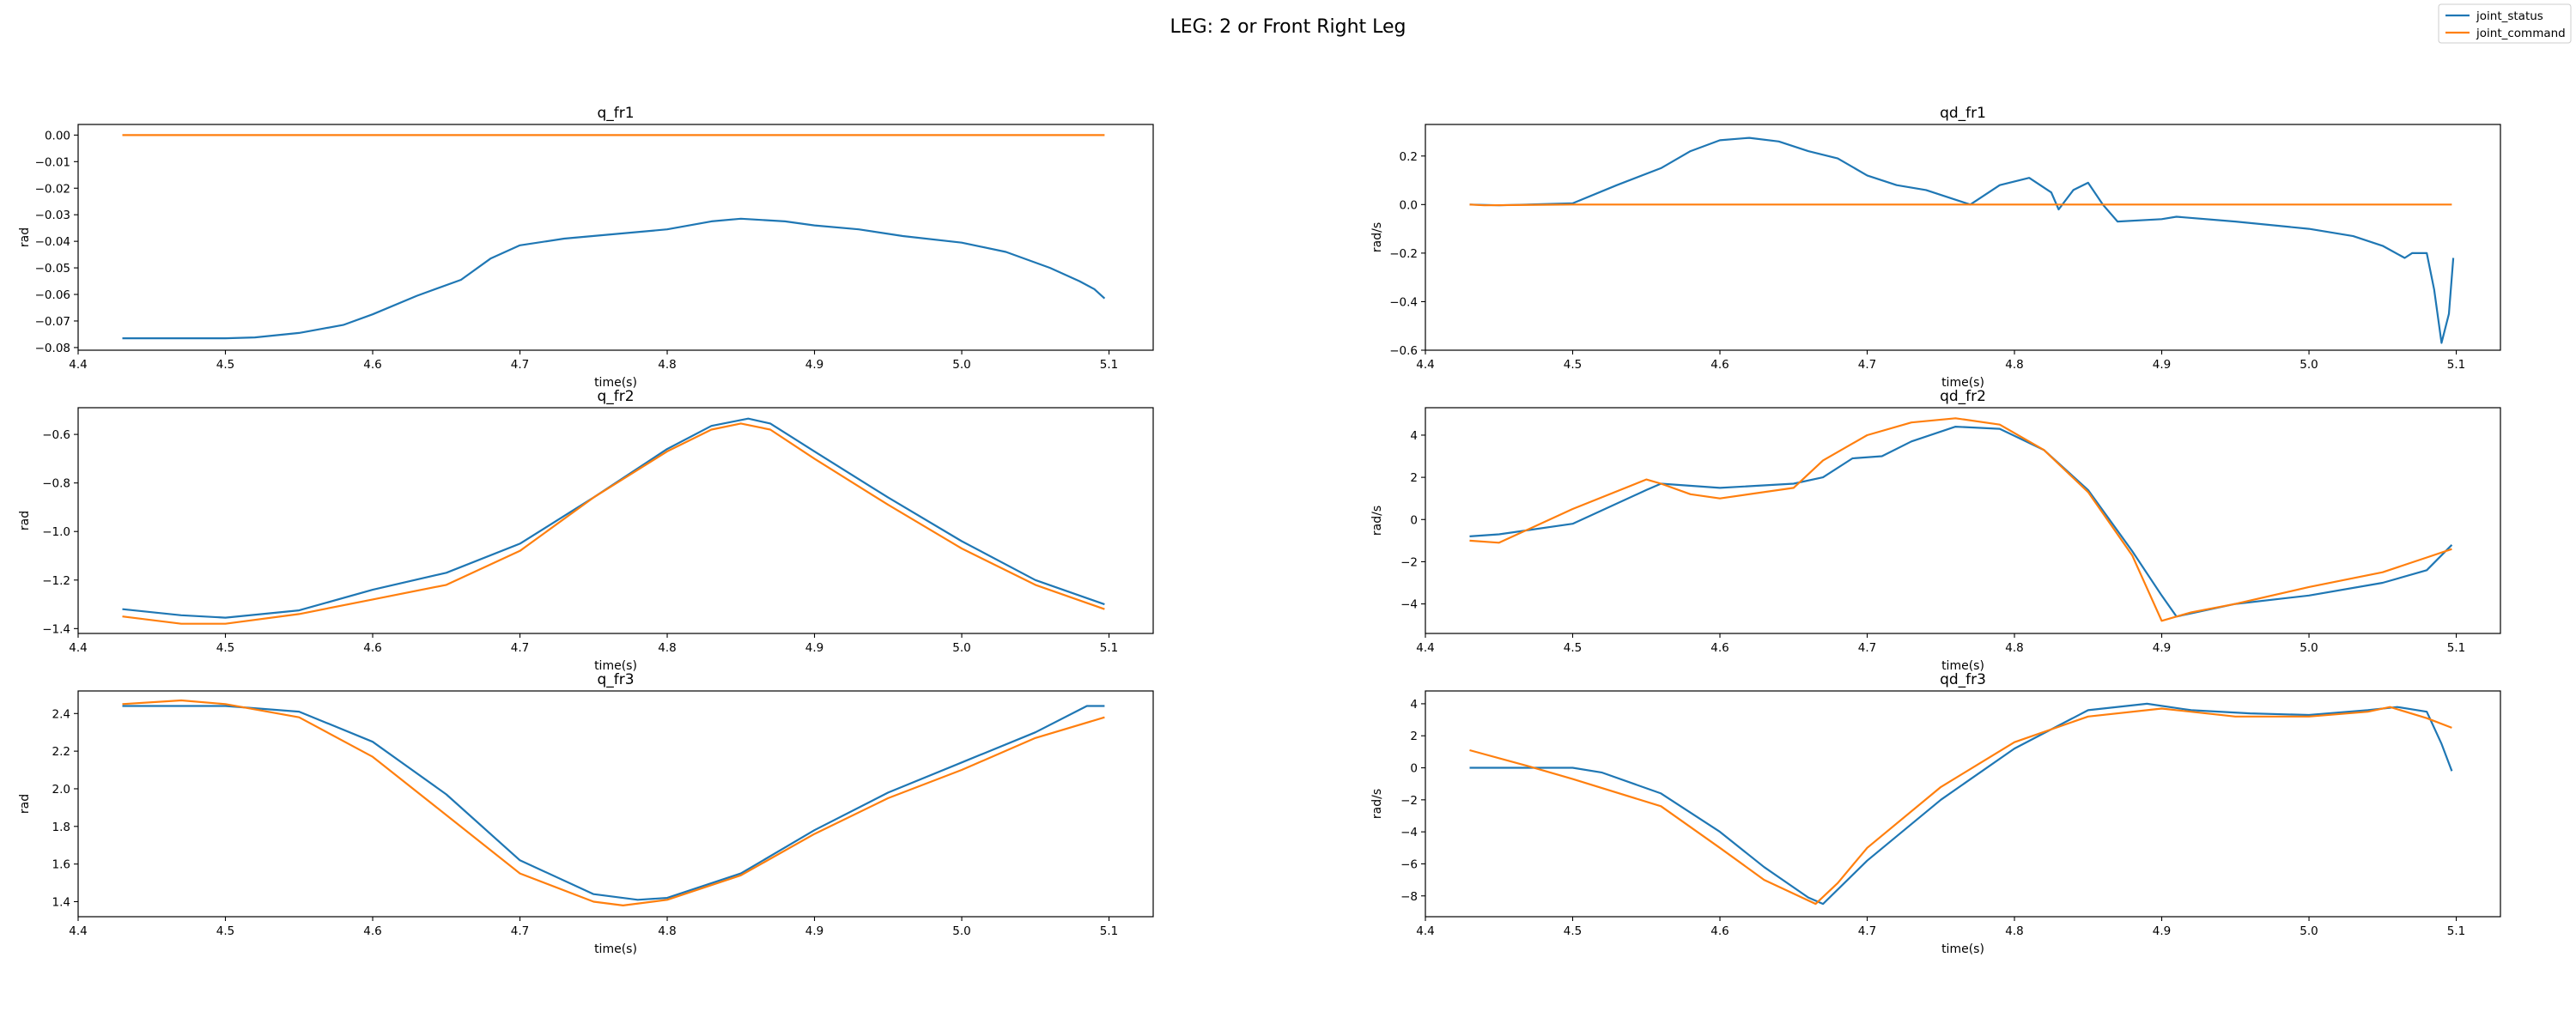 Image resolution: width=2576 pixels, height=1030 pixels. What do you see at coordinates (616, 113) in the screenshot?
I see `subplot-title: q_fr1` at bounding box center [616, 113].